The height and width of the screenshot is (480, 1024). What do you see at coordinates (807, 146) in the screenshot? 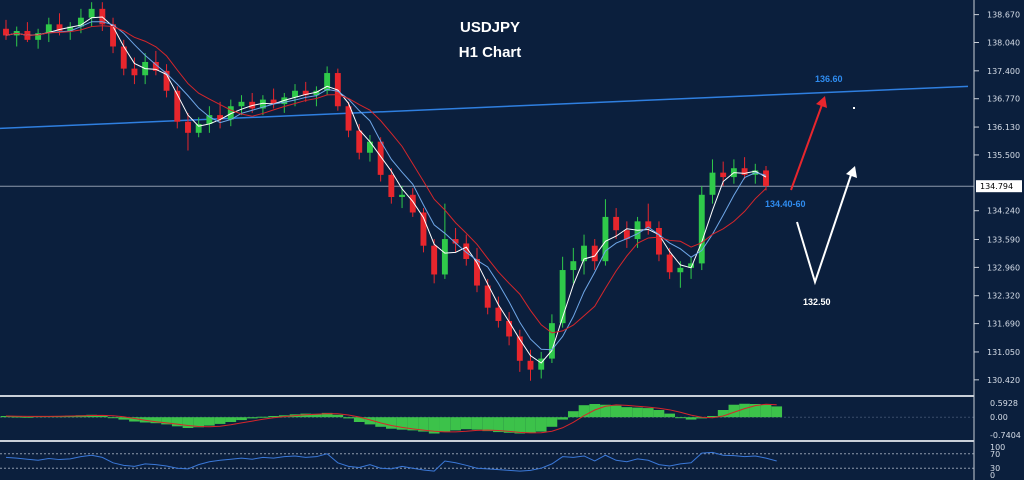
I see `bullish-arrow-line` at bounding box center [807, 146].